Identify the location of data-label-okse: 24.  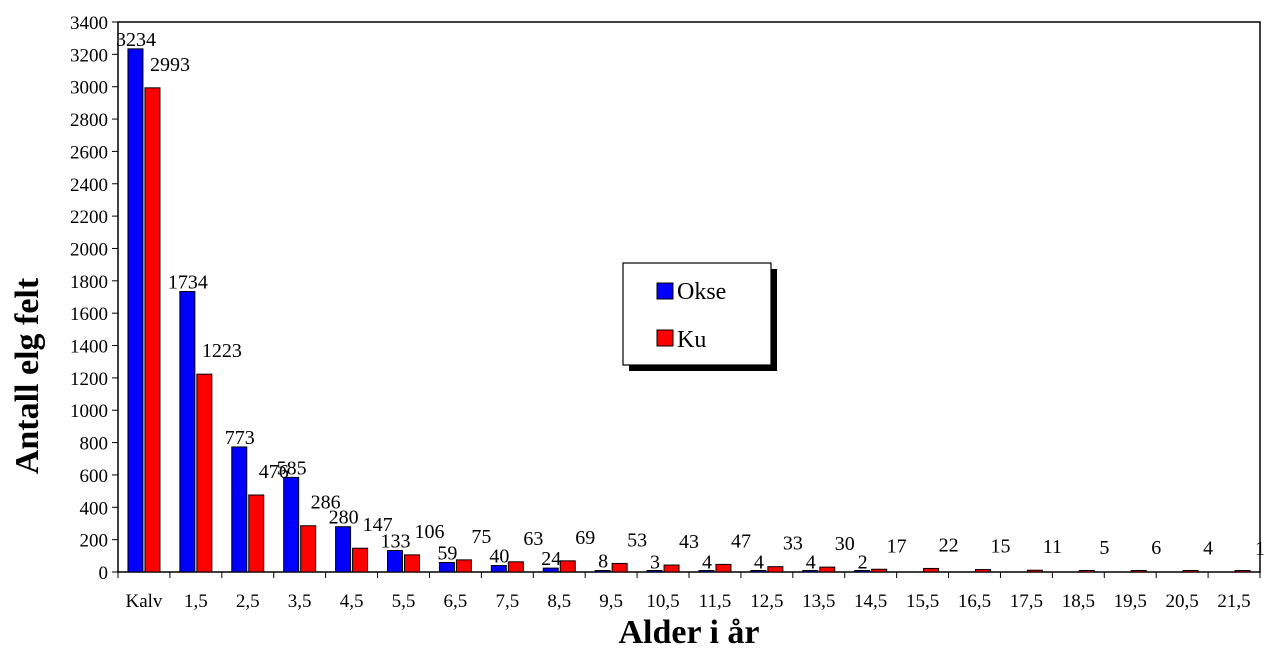
(551, 559).